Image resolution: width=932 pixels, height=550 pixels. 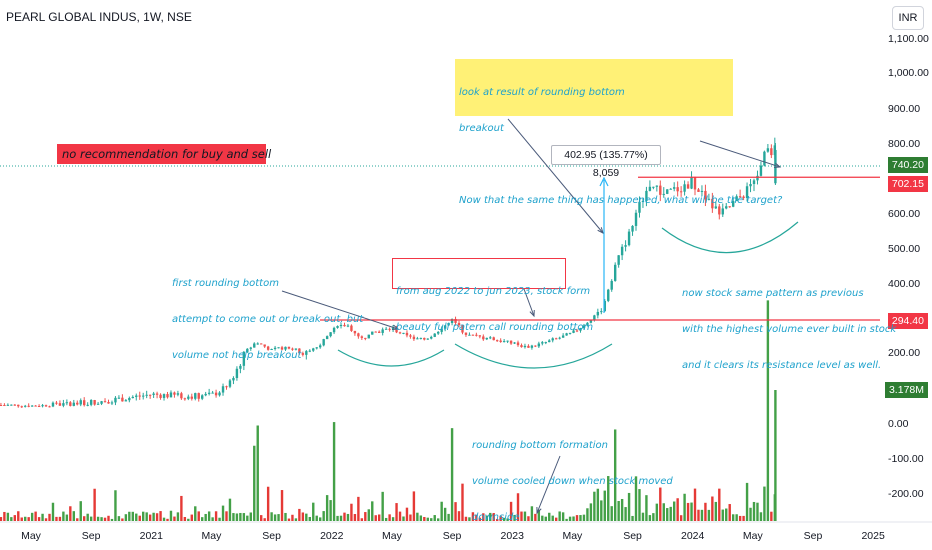 What do you see at coordinates (904, 284) in the screenshot?
I see `price-tick-label: 400.00` at bounding box center [904, 284].